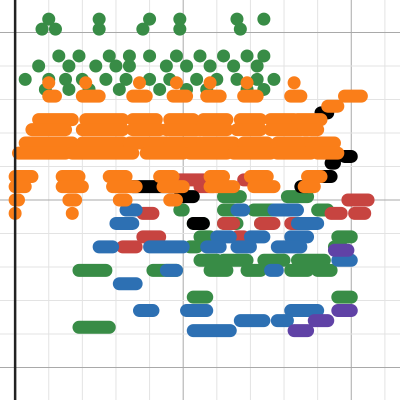  I want to click on series, so click(322, 290).